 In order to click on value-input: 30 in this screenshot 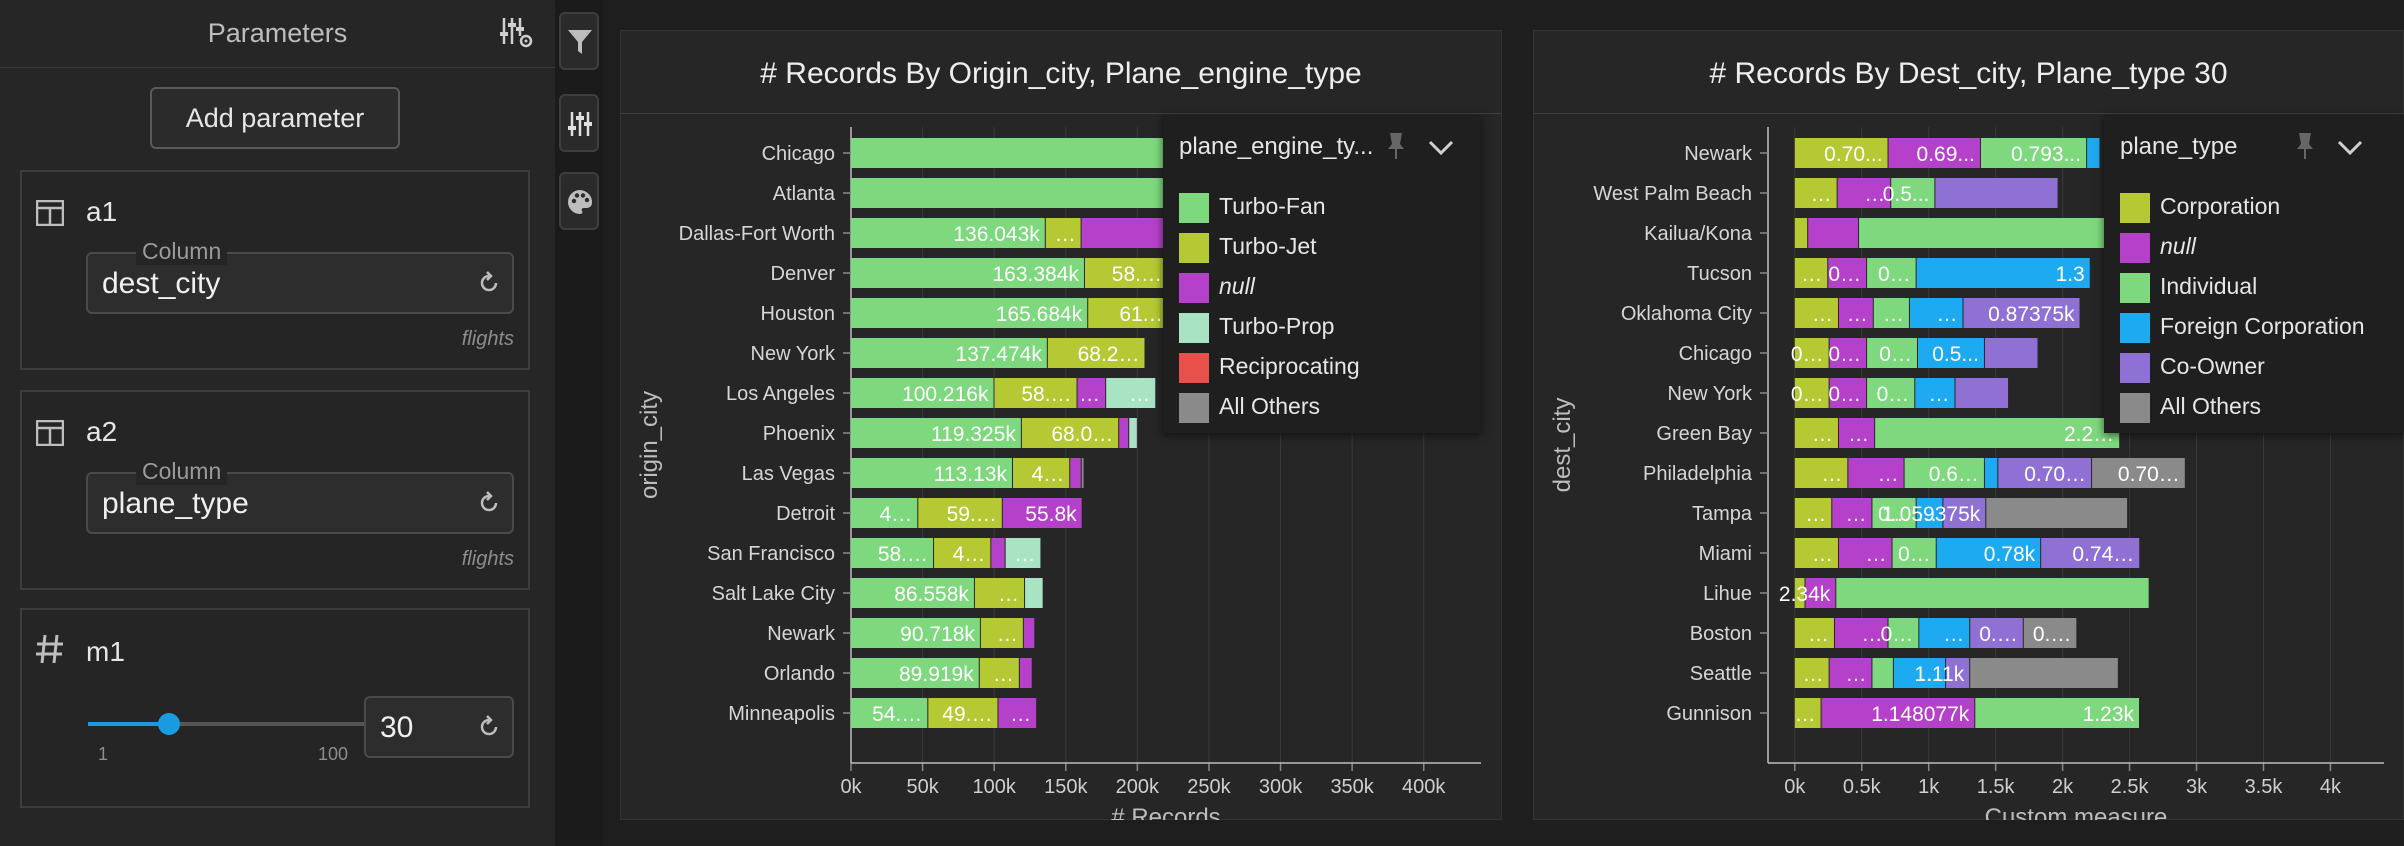, I will do `click(439, 727)`.